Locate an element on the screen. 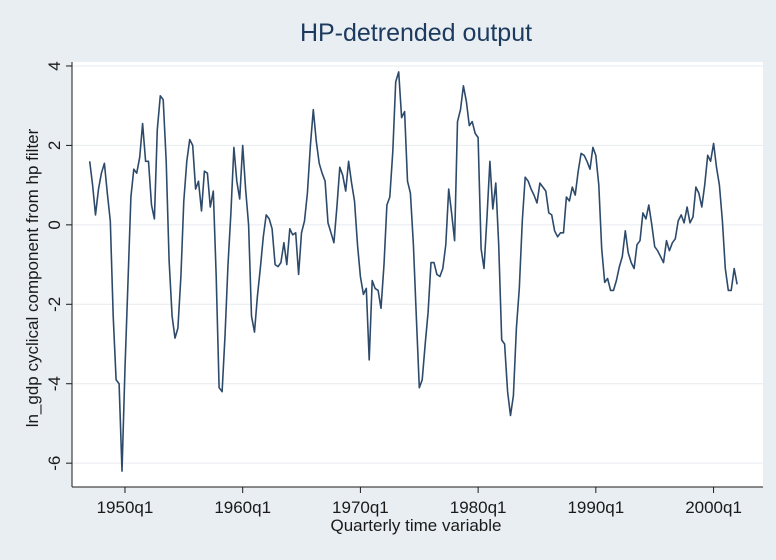 This screenshot has width=776, height=560. y-tick-label: 2 is located at coordinates (54, 145).